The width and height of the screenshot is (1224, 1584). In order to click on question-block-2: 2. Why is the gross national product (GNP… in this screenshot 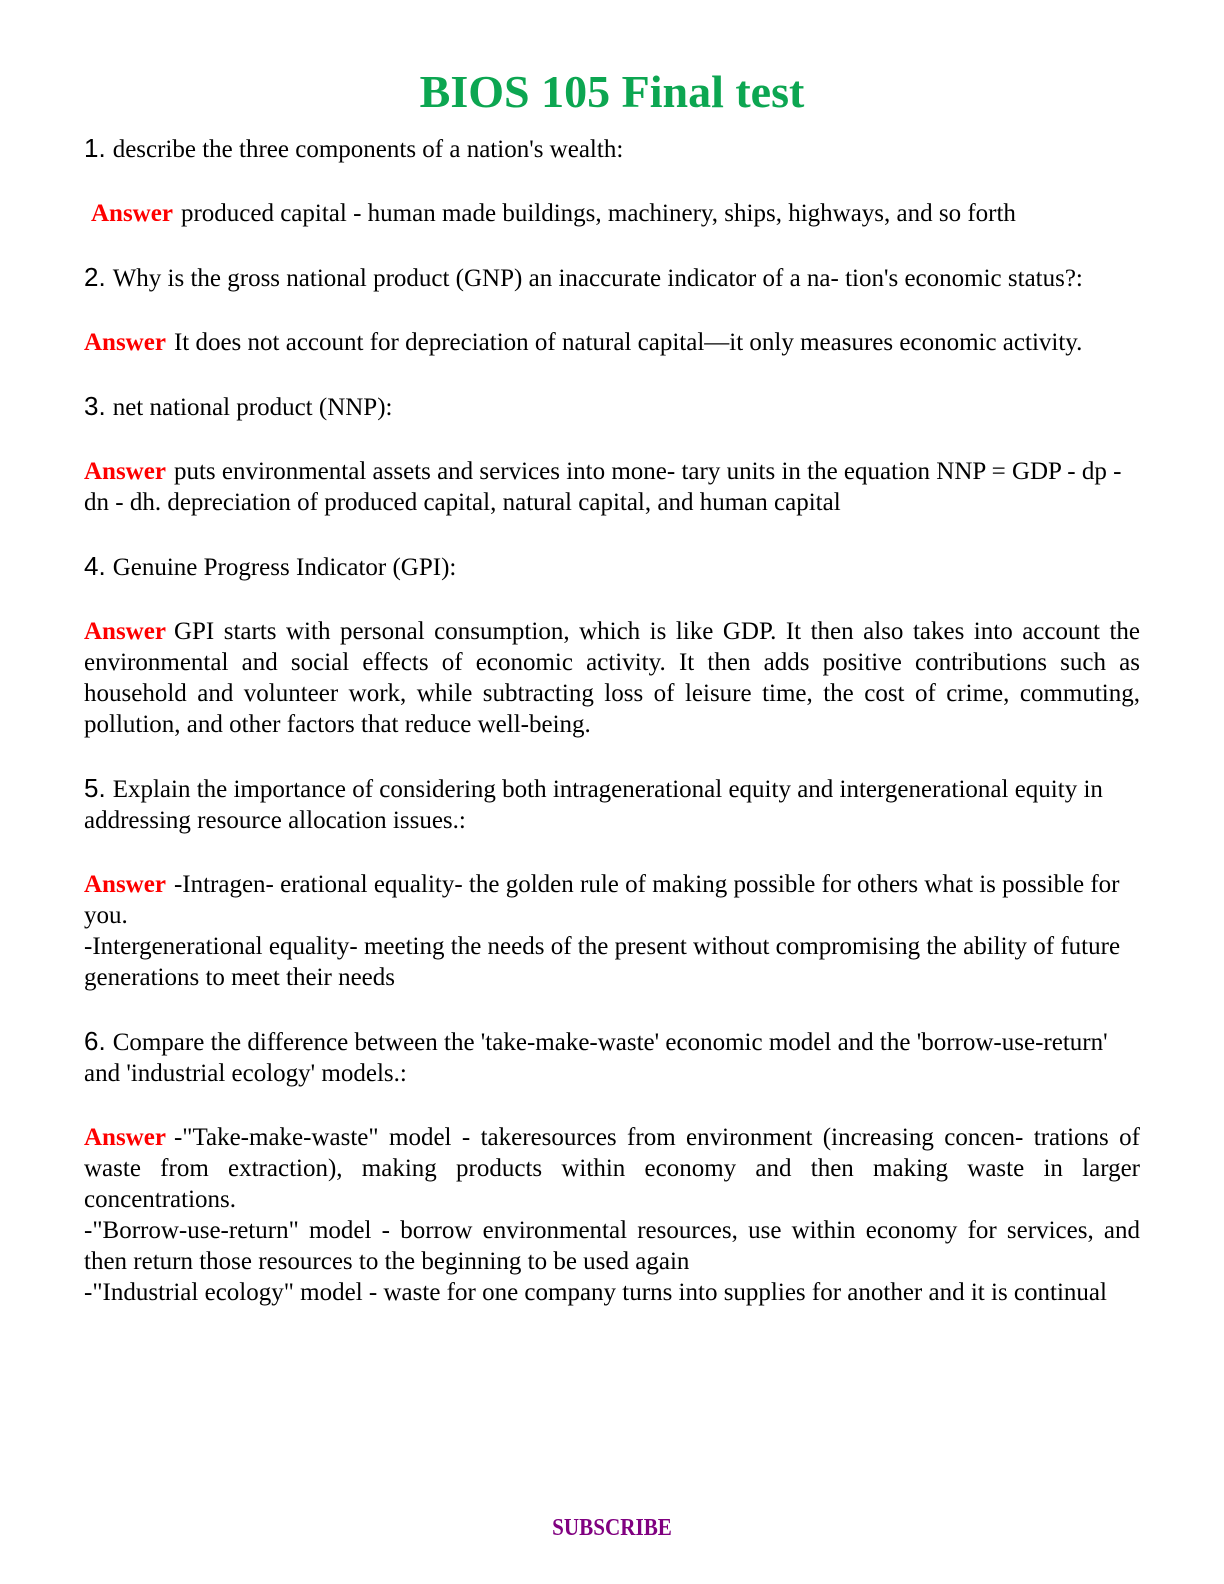, I will do `click(612, 310)`.